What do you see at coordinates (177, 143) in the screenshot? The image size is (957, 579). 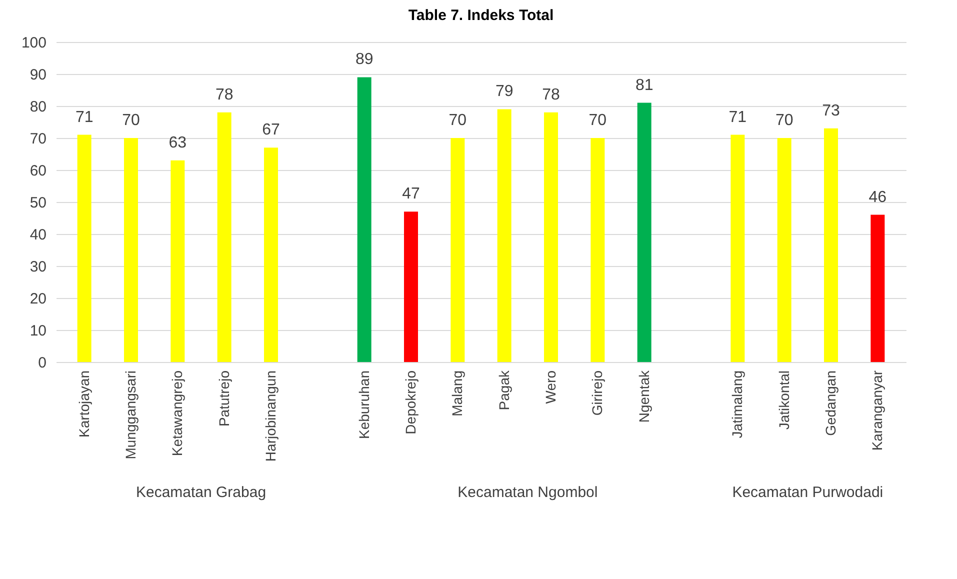 I see `data-label: 63` at bounding box center [177, 143].